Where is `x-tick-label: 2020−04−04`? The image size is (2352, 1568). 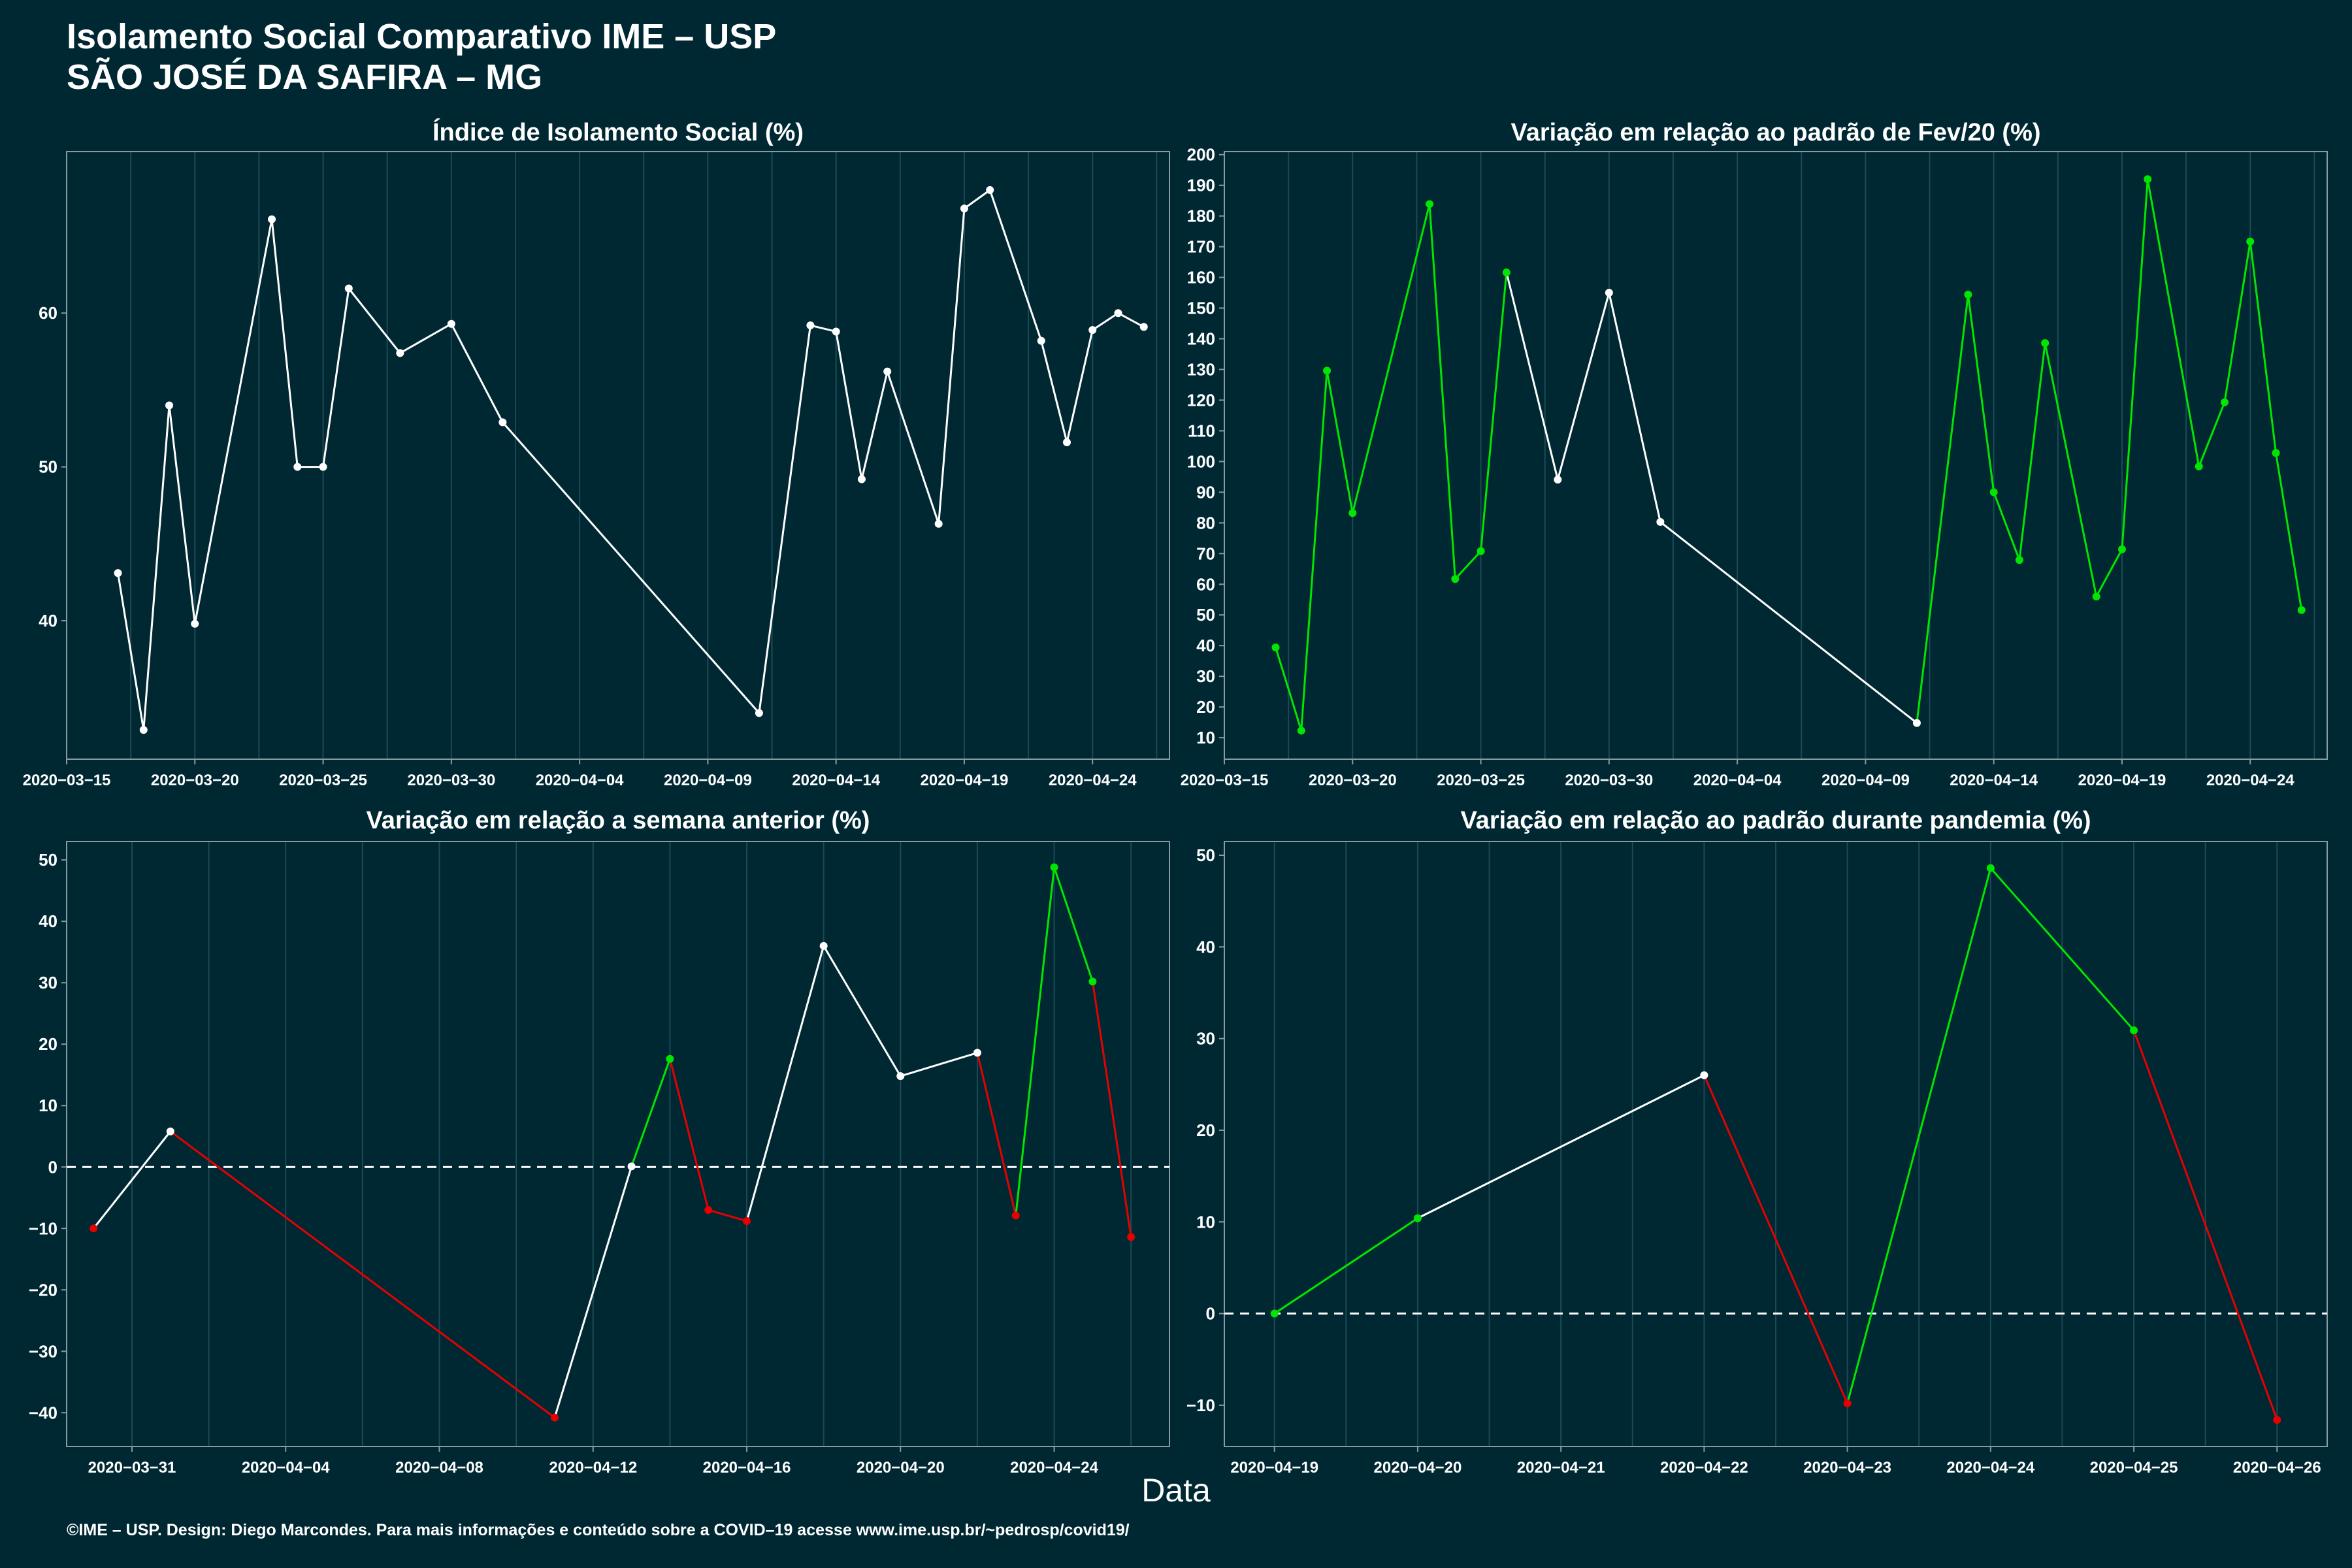 x-tick-label: 2020−04−04 is located at coordinates (1737, 780).